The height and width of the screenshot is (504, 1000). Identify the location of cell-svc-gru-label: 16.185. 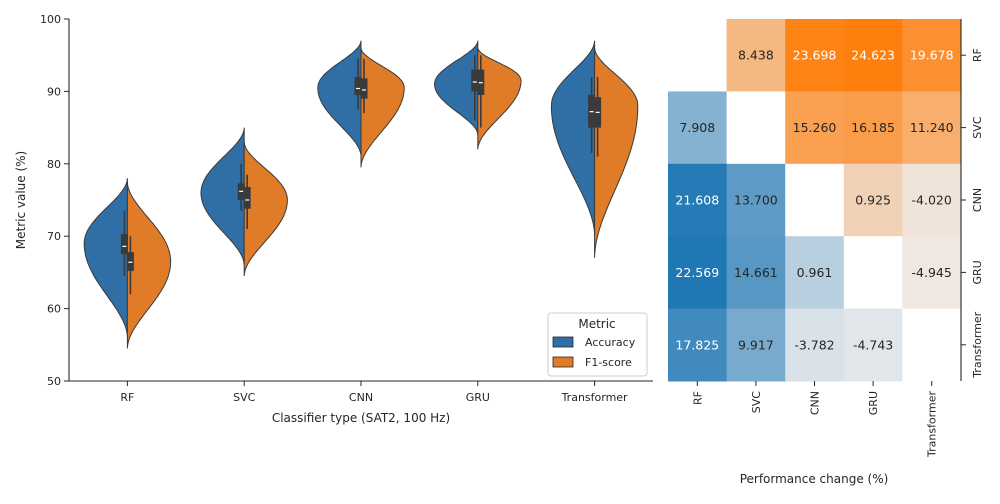
(873, 127).